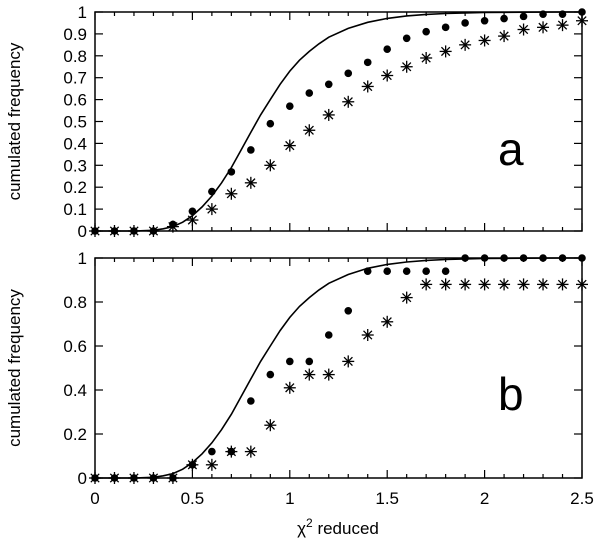 The height and width of the screenshot is (544, 600). Describe the element at coordinates (387, 498) in the screenshot. I see `x-tick-label: 1.5` at that location.